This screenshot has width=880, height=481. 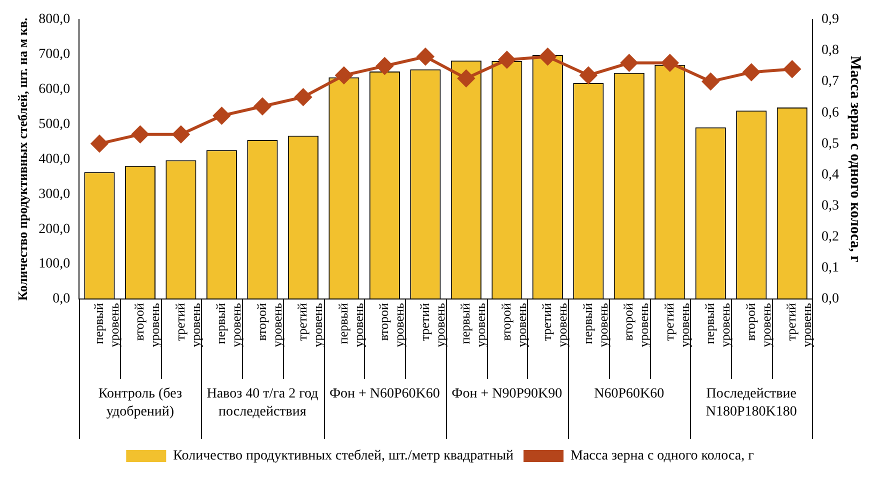 I want to click on y2-tick-label: 0,8, so click(x=830, y=50).